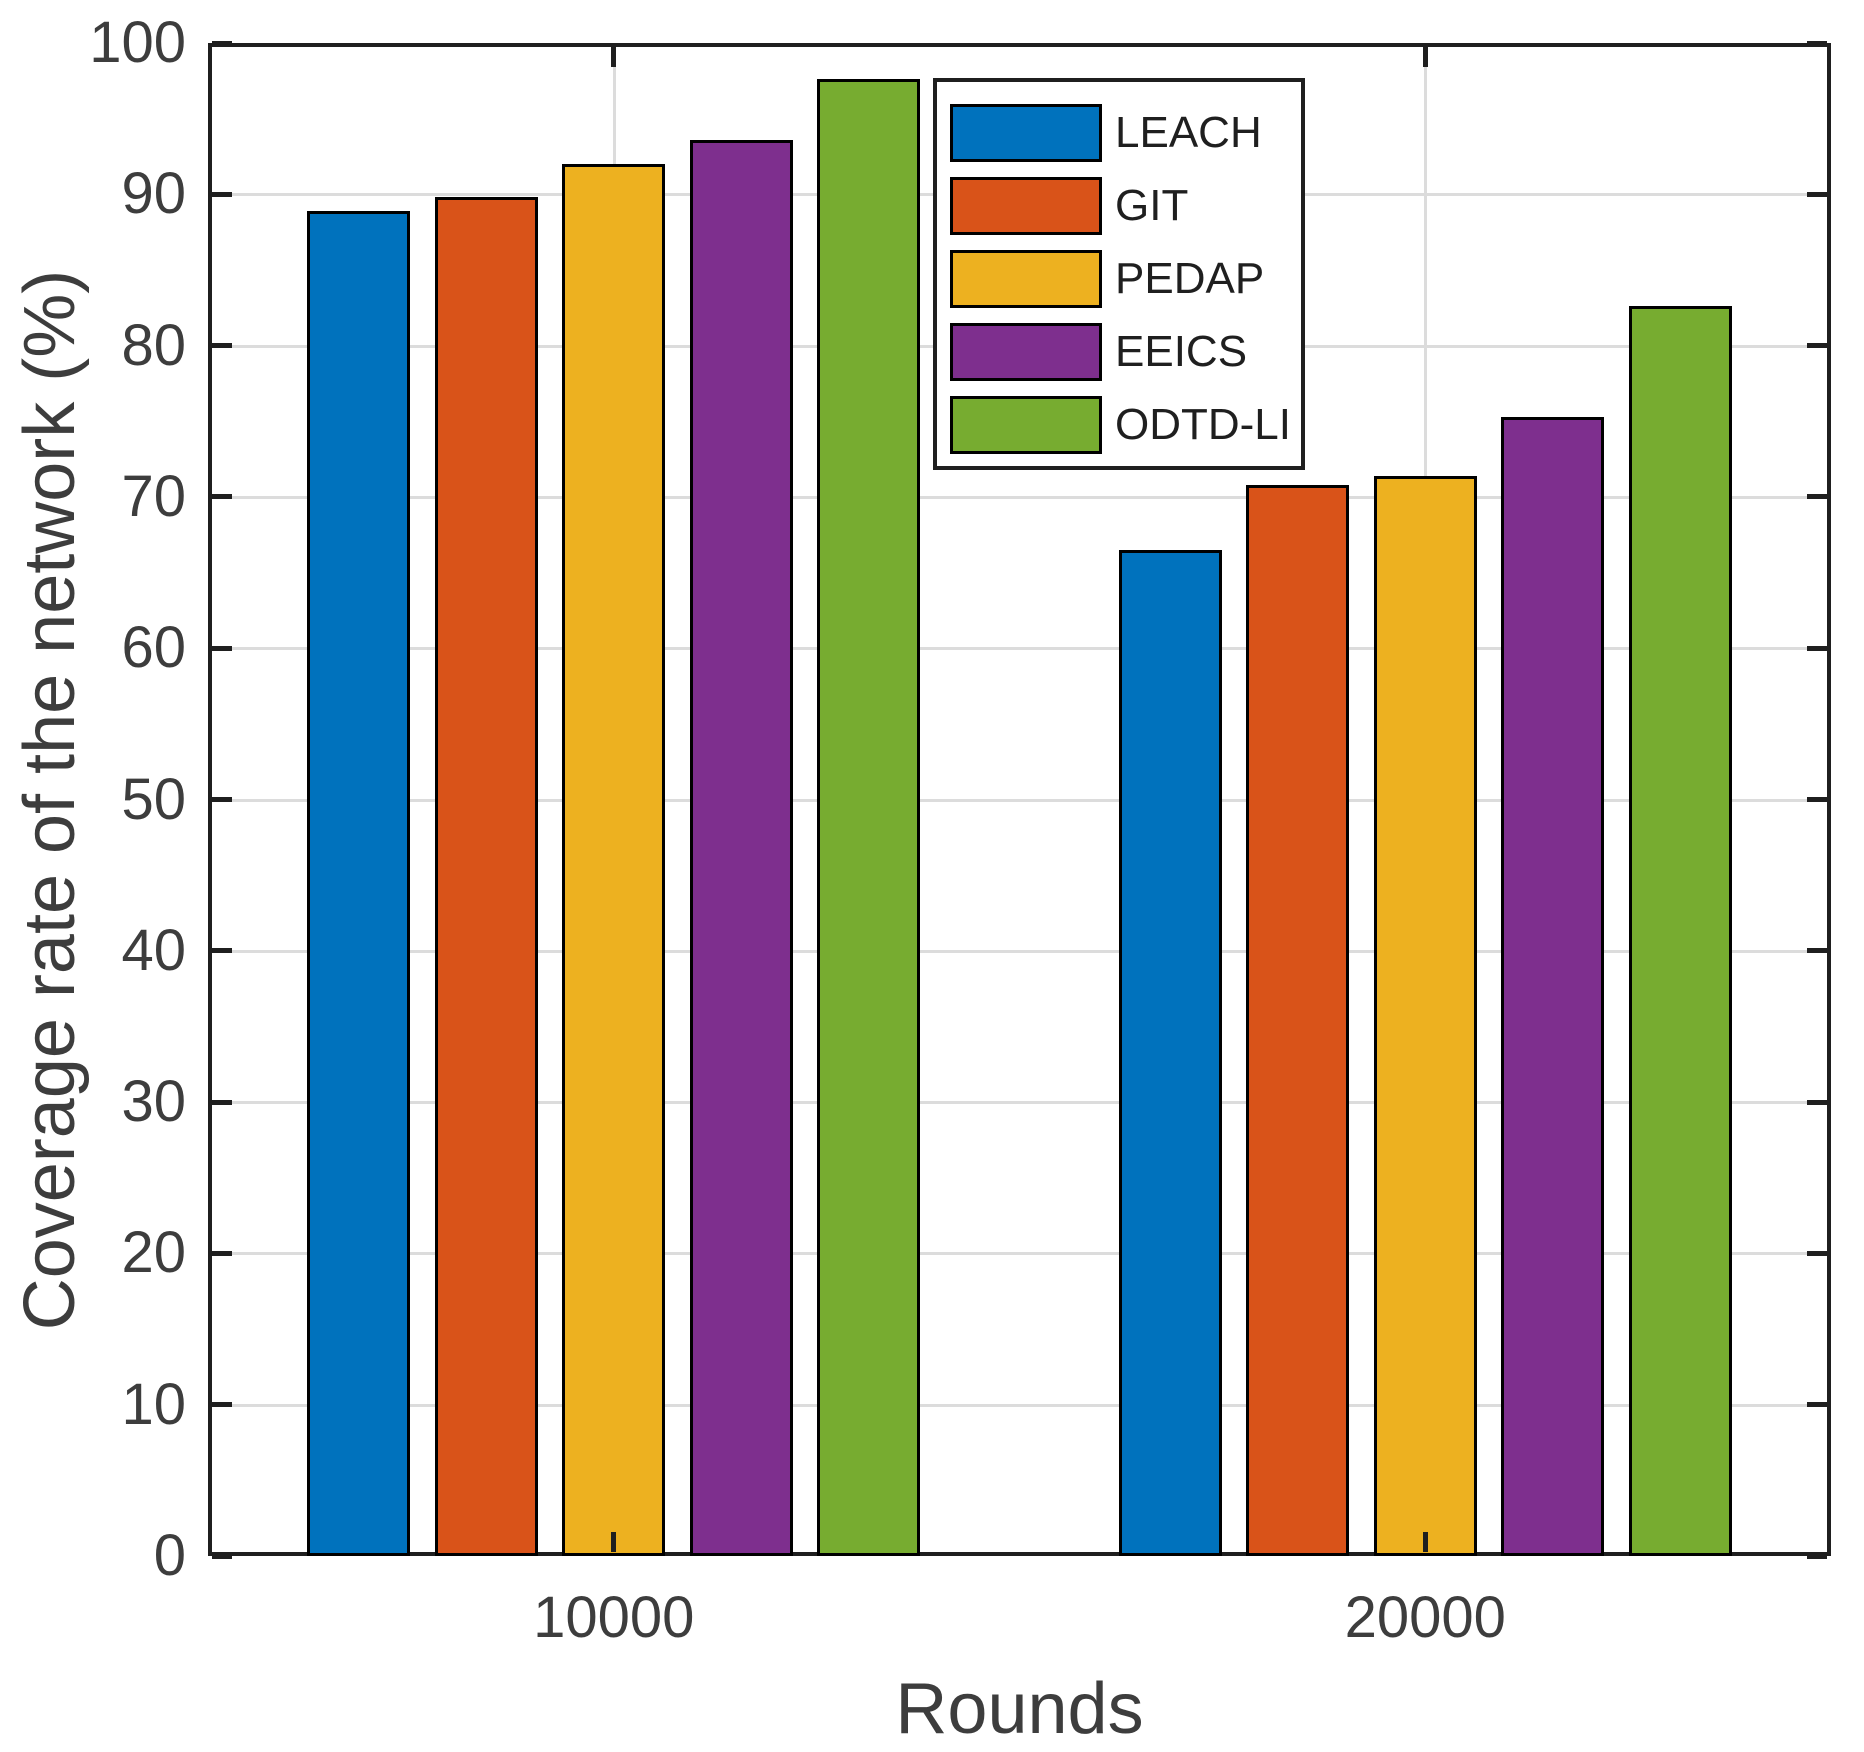  I want to click on y-tick-label-50: 50, so click(153, 799).